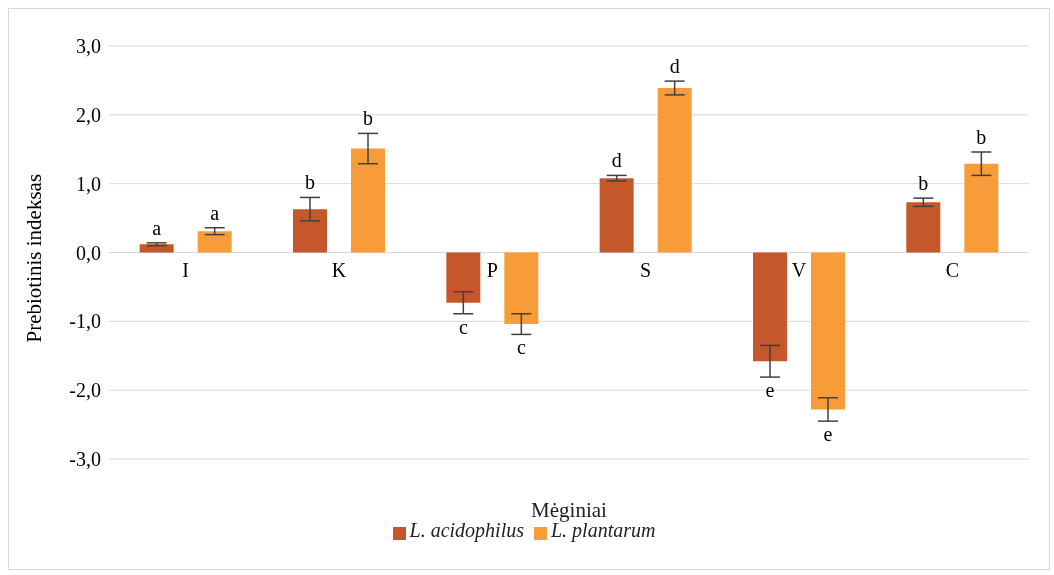  Describe the element at coordinates (85, 390) in the screenshot. I see `y-tick-label: -2,0` at that location.